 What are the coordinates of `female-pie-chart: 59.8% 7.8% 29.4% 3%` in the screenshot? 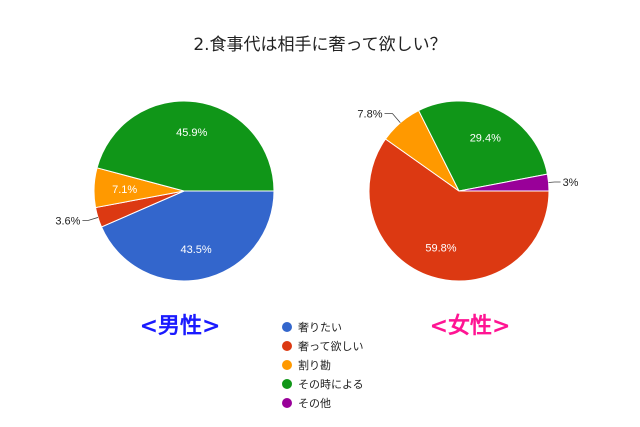 It's located at (468, 191).